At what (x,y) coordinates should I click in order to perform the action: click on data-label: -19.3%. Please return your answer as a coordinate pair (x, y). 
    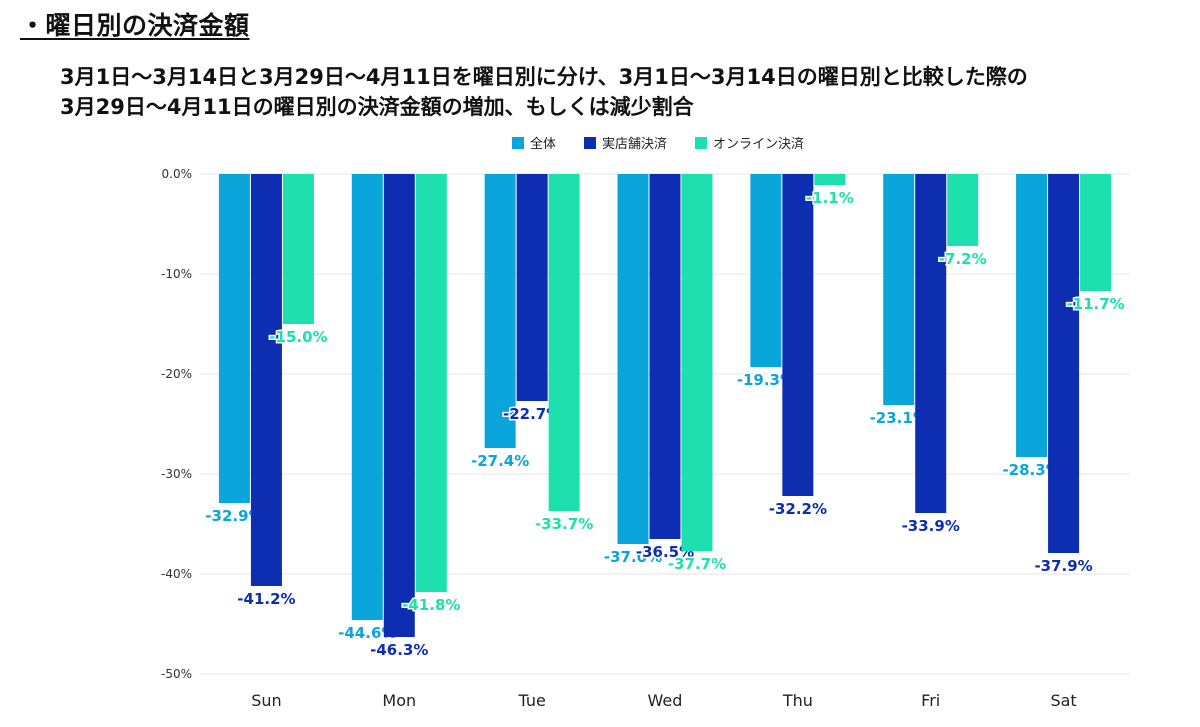
    Looking at the image, I should click on (766, 380).